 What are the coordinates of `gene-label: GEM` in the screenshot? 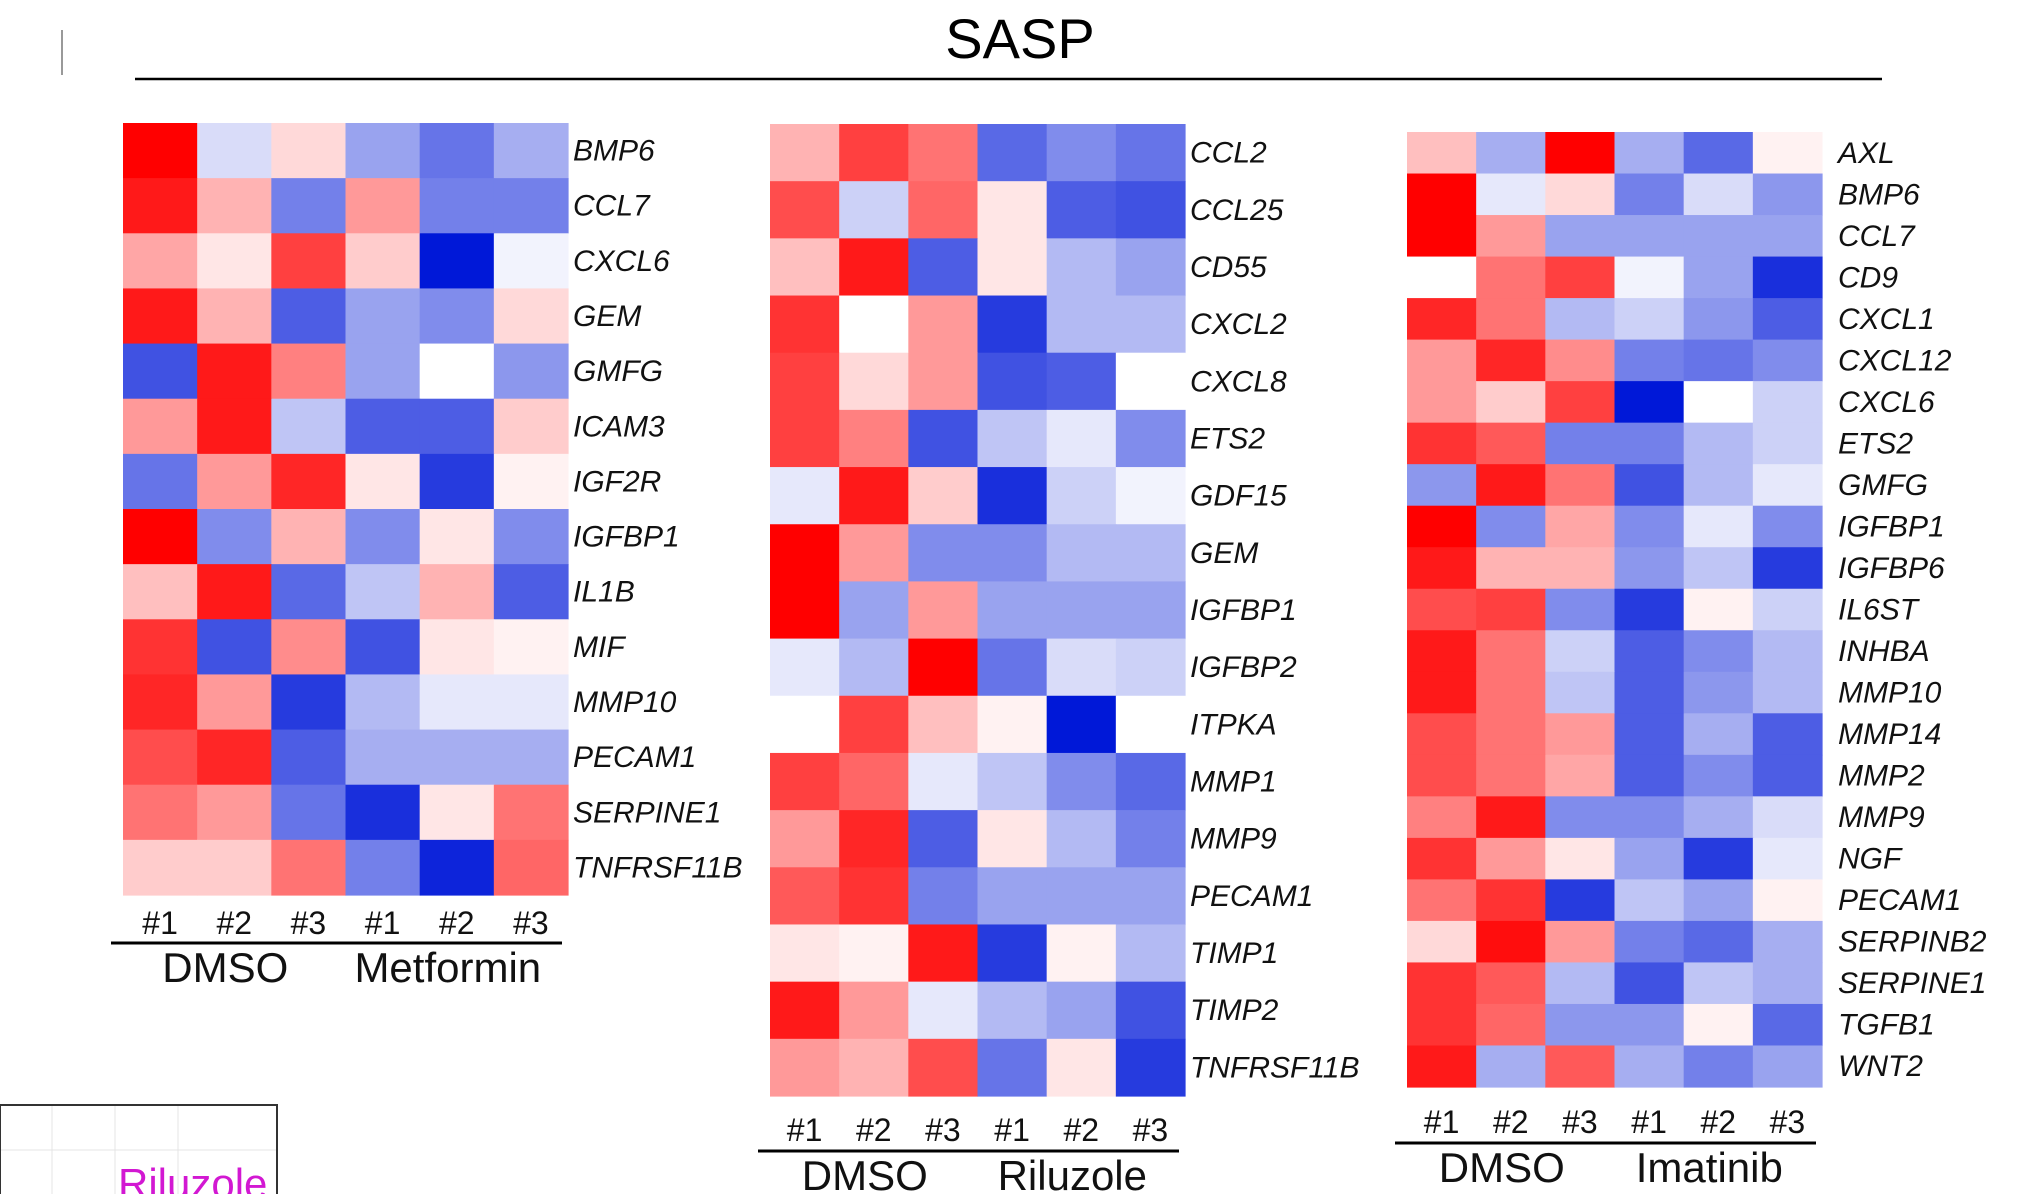 It's located at (1224, 553).